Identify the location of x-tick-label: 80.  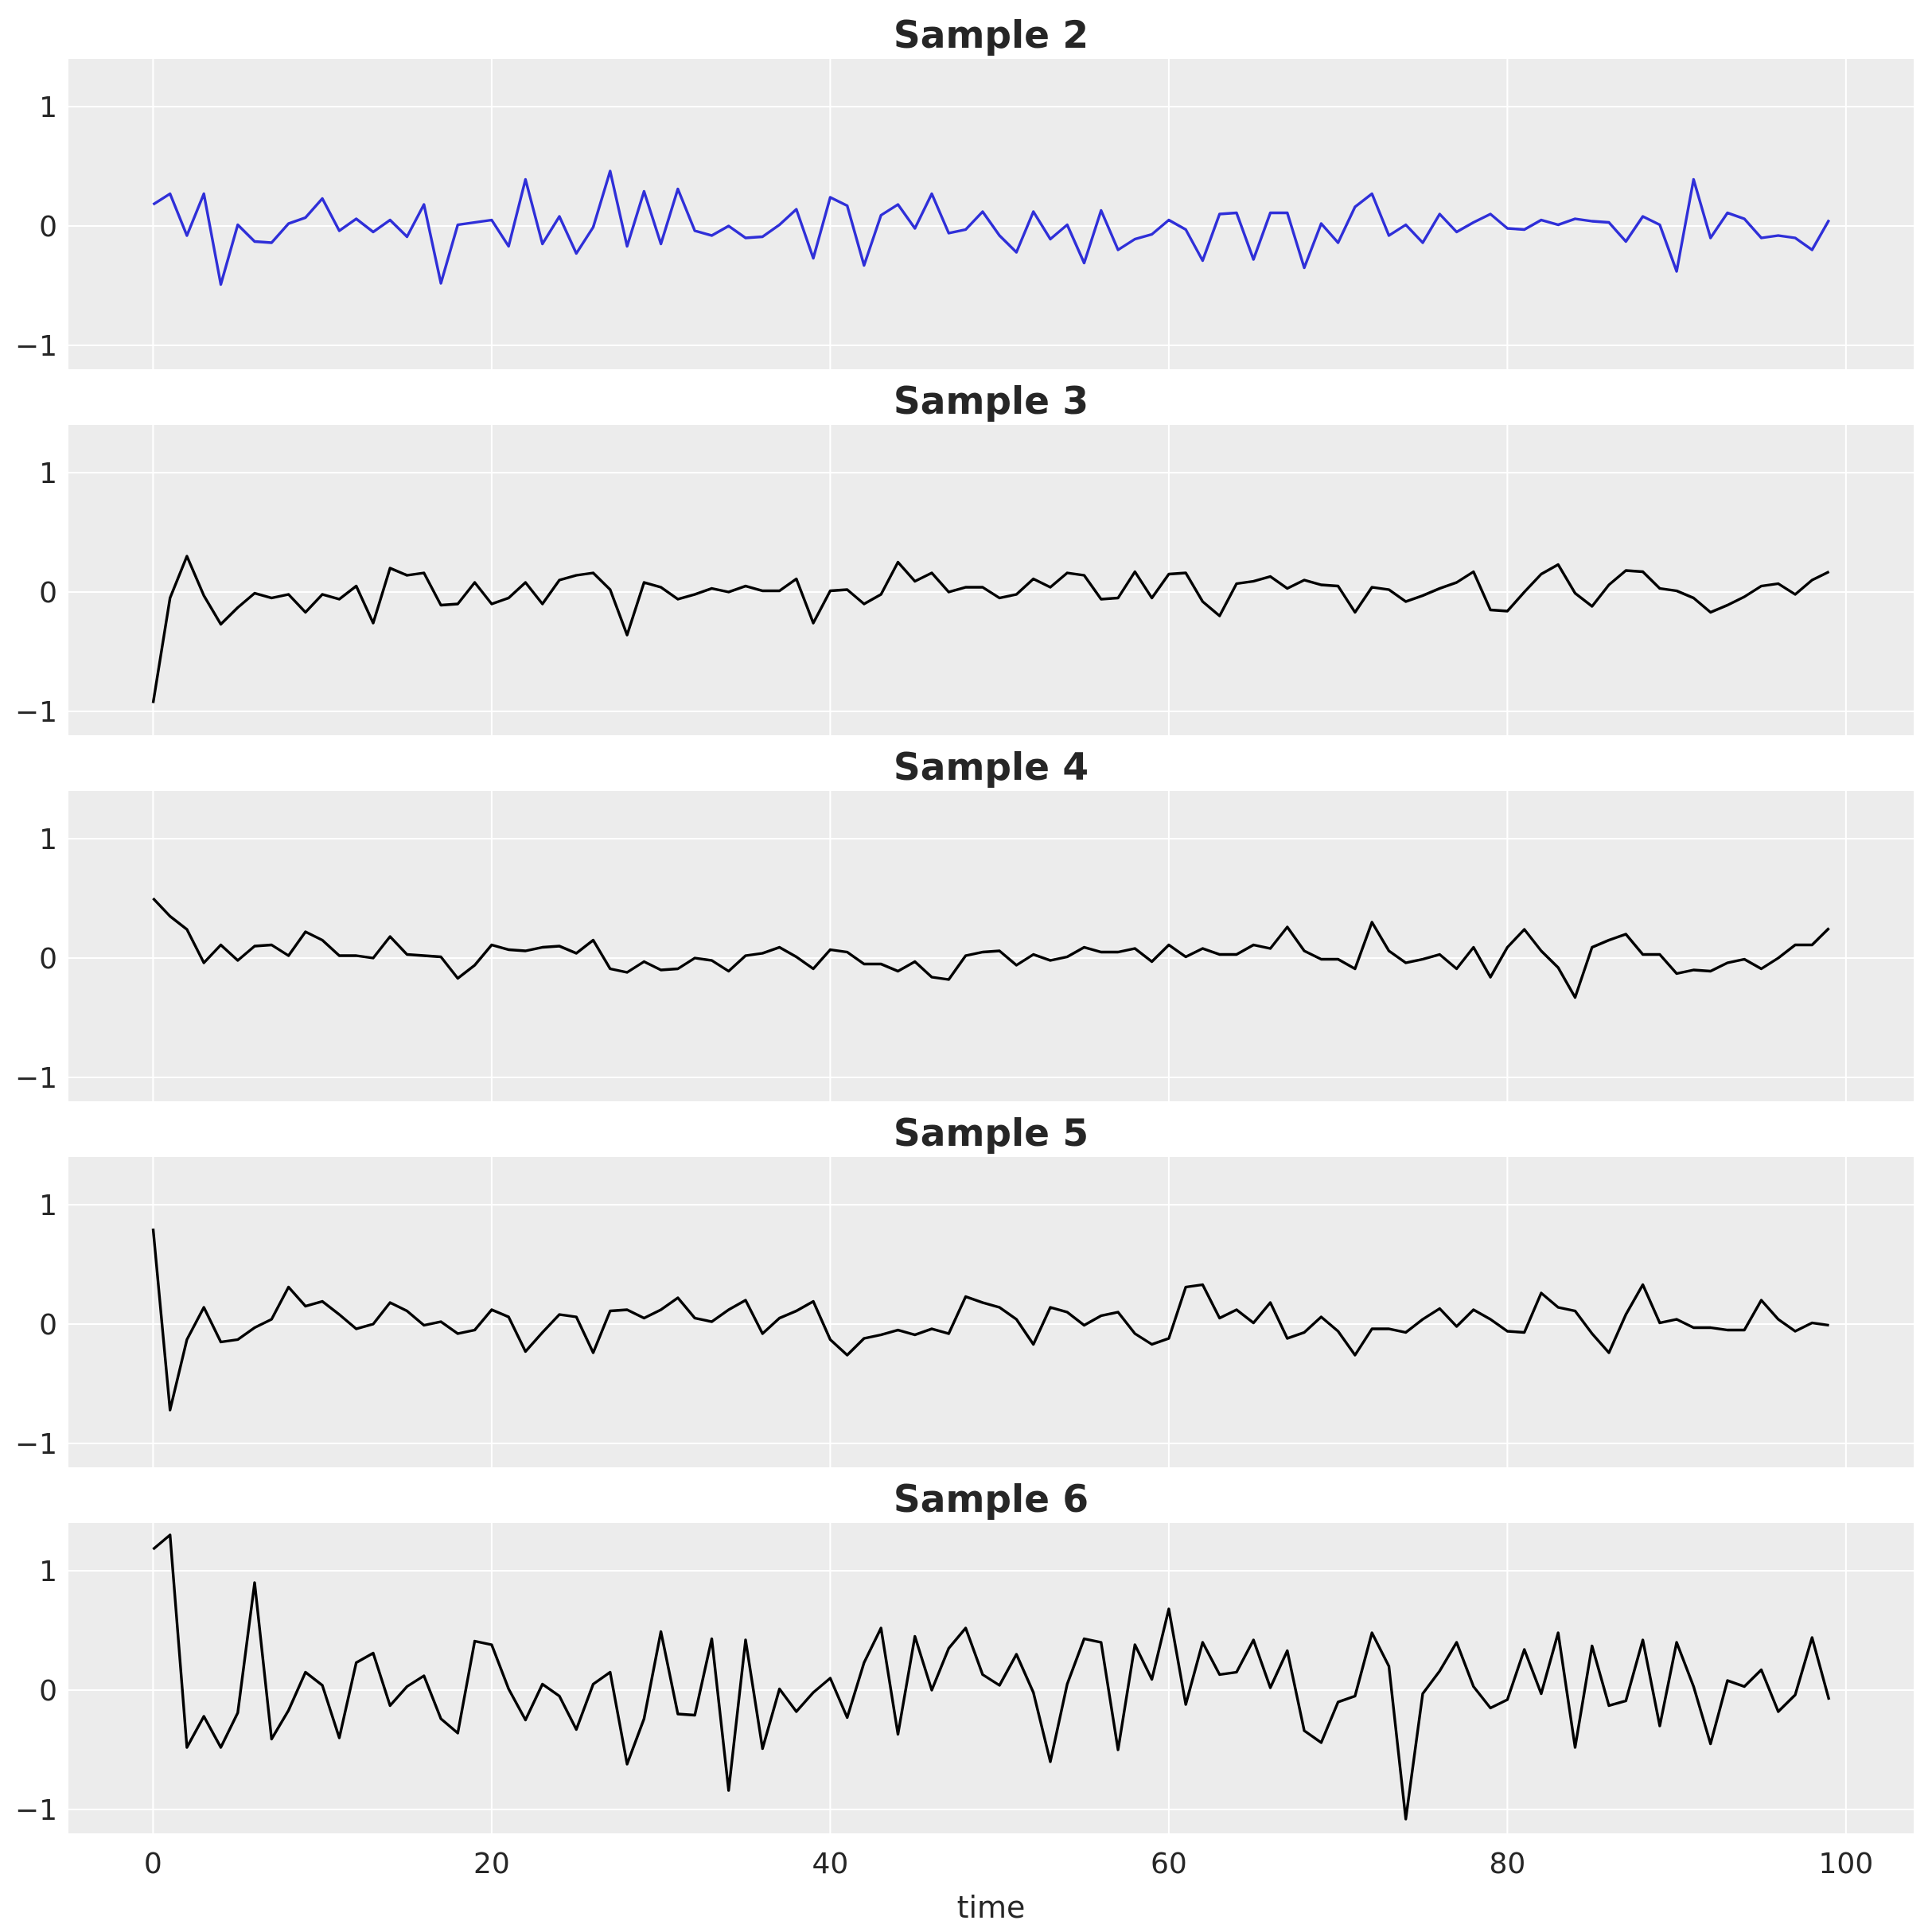
(1507, 1864).